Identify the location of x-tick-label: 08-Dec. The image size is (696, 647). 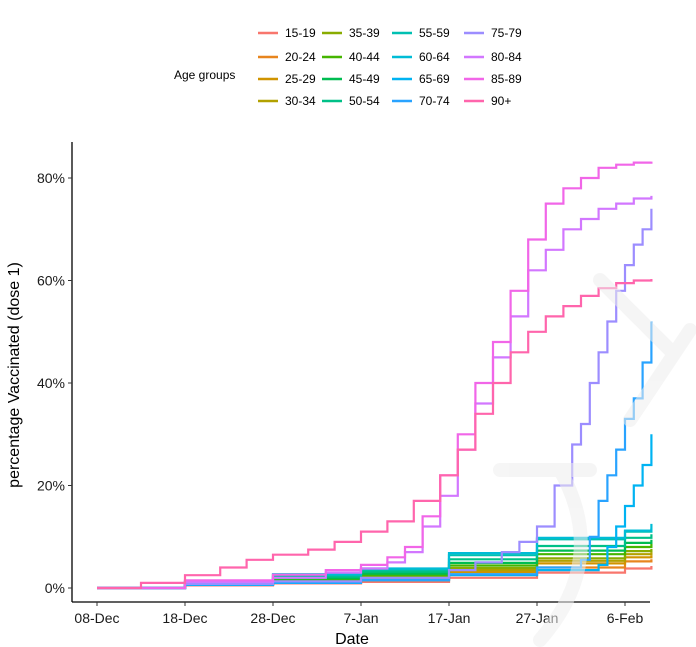
(96, 618).